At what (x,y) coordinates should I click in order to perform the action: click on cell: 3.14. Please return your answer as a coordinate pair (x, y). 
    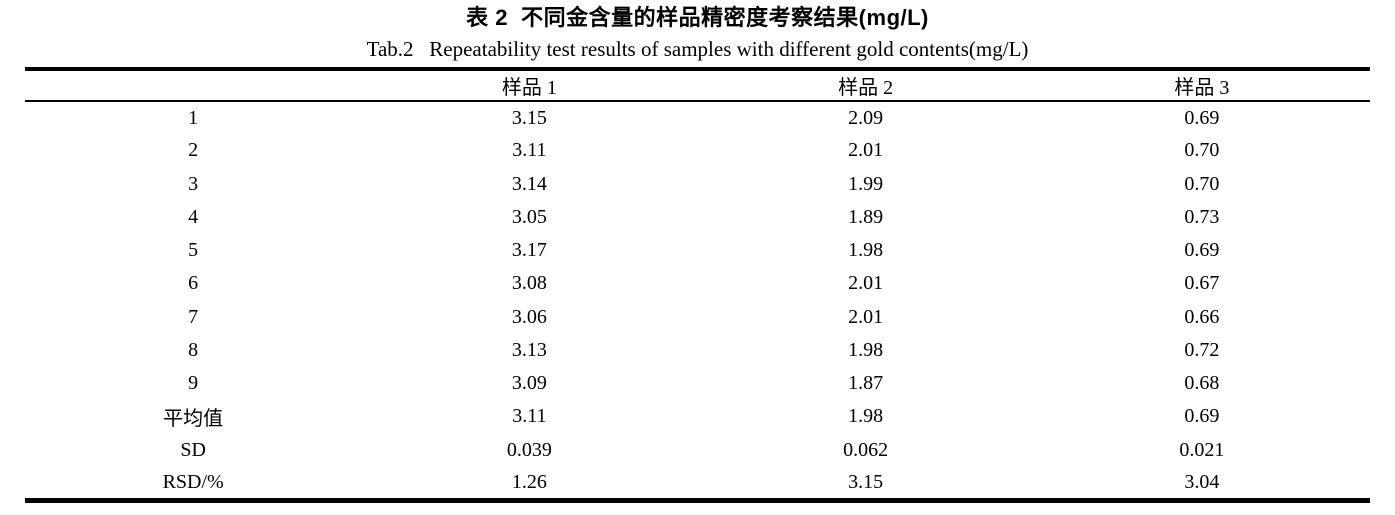
    Looking at the image, I should click on (529, 183).